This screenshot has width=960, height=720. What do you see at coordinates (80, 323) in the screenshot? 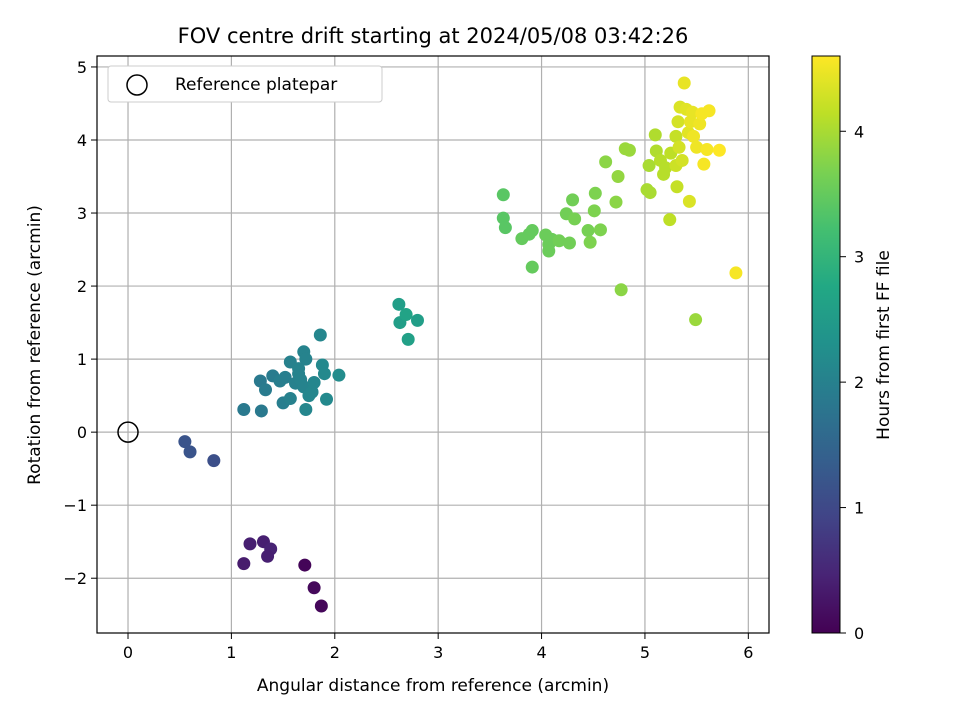
I see `y-ticks: −2 −1 0 1 2 3 4 5` at bounding box center [80, 323].